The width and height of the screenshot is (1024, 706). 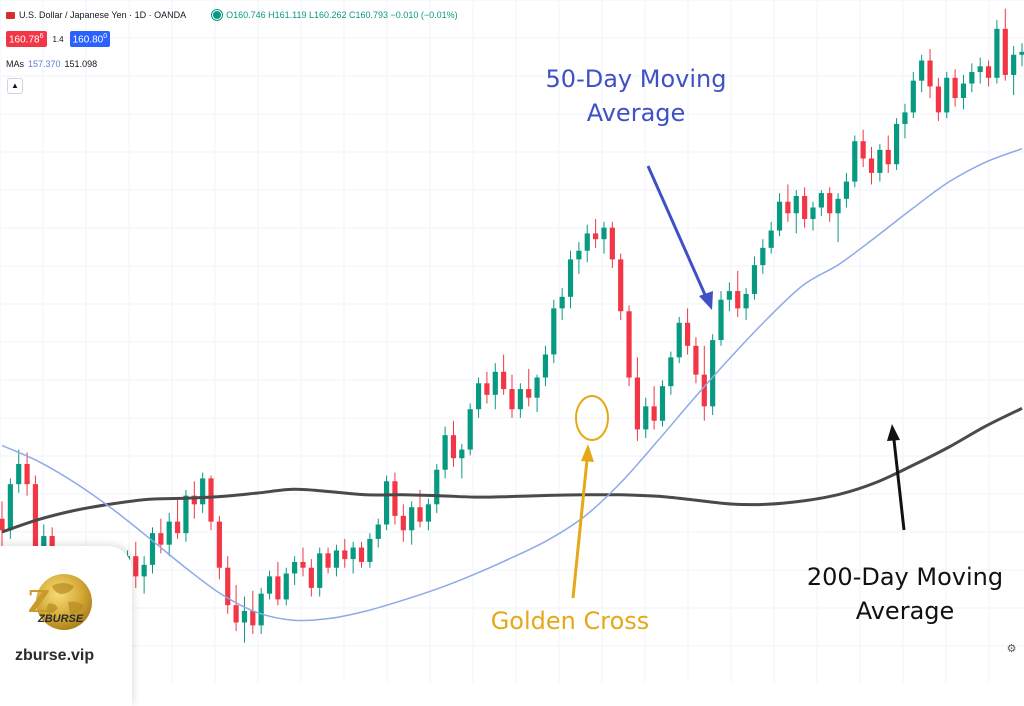 What do you see at coordinates (55, 655) in the screenshot?
I see `watermark-url: zburse.vip` at bounding box center [55, 655].